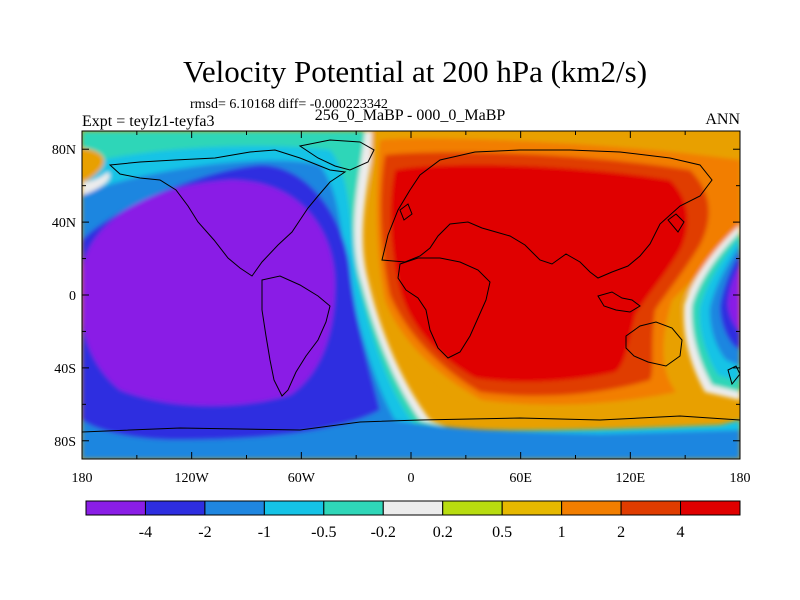 The height and width of the screenshot is (600, 800). What do you see at coordinates (72, 296) in the screenshot?
I see `y-tick-label: 0` at bounding box center [72, 296].